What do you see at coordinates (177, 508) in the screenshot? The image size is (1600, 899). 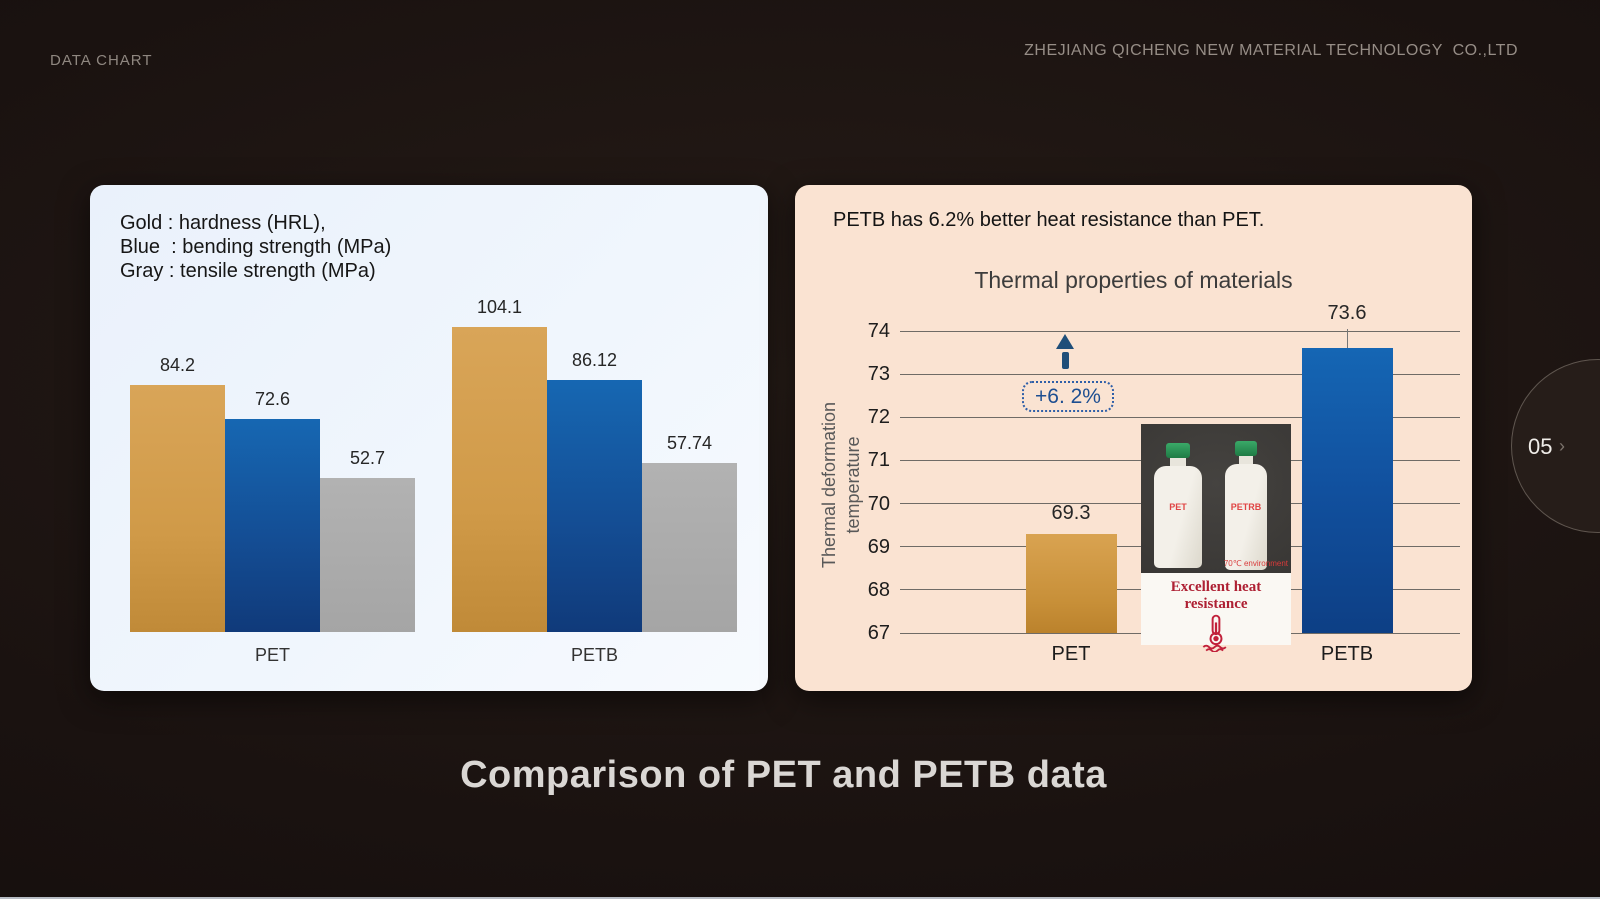 I see `bar-PET-gold` at bounding box center [177, 508].